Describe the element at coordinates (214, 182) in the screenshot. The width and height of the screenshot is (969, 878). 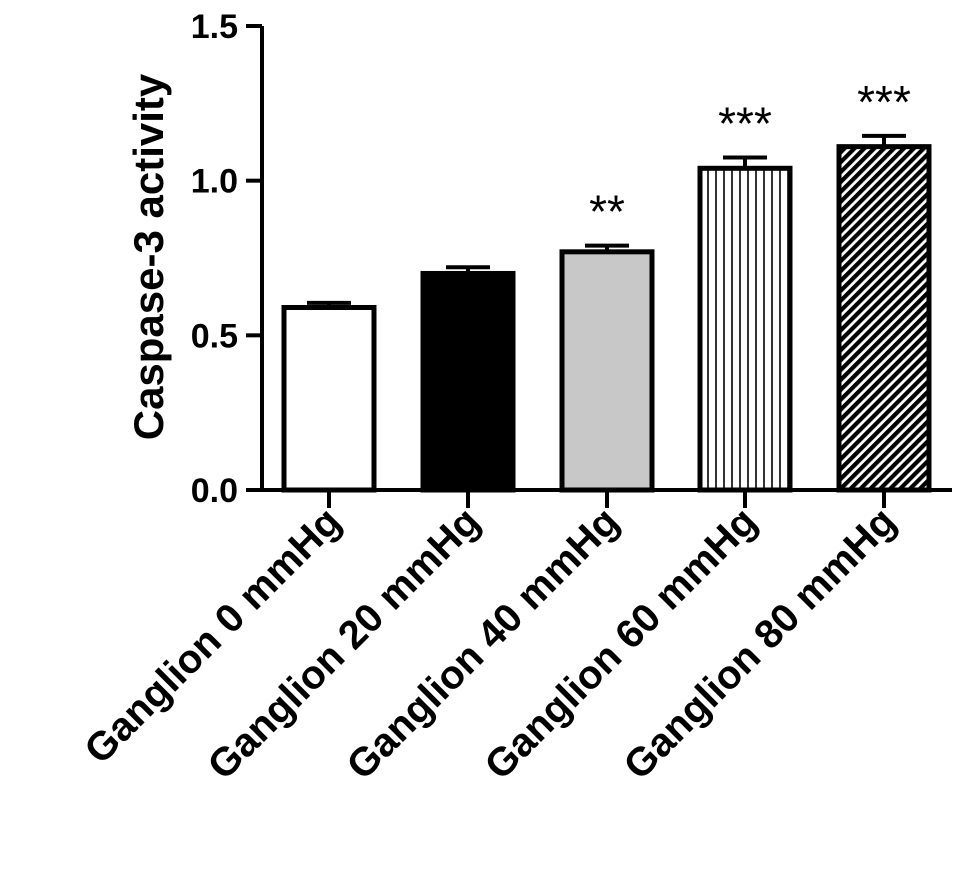
I see `y-tick-label: 1.0` at that location.